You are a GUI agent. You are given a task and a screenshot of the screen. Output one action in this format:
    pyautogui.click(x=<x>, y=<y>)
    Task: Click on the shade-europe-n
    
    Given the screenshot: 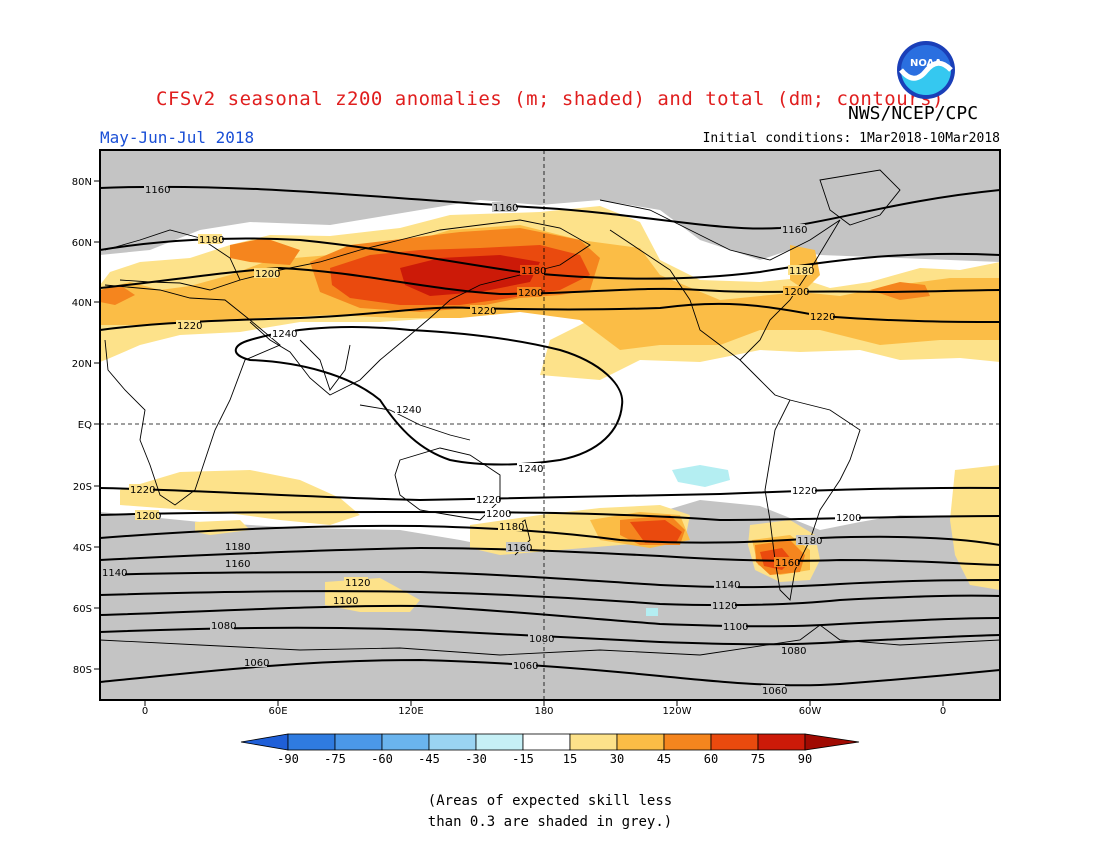 What is the action you would take?
    pyautogui.click(x=117, y=295)
    